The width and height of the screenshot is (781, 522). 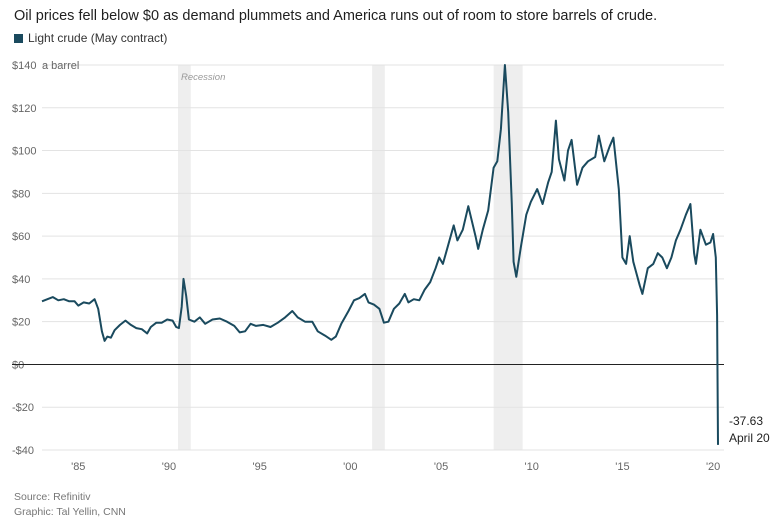 What do you see at coordinates (70, 512) in the screenshot?
I see `graphic-credit: Graphic: Tal Yellin, CNN` at bounding box center [70, 512].